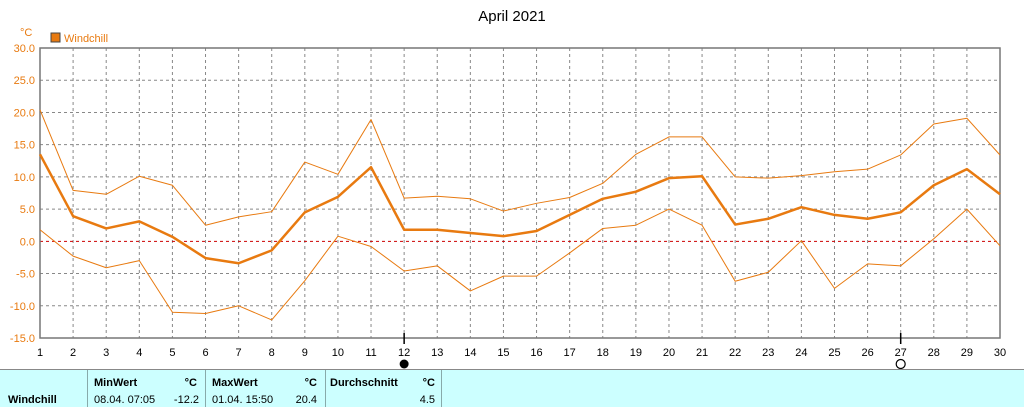 This screenshot has width=1024, height=407. Describe the element at coordinates (364, 383) in the screenshot. I see `avg-header: Durchschnitt` at that location.